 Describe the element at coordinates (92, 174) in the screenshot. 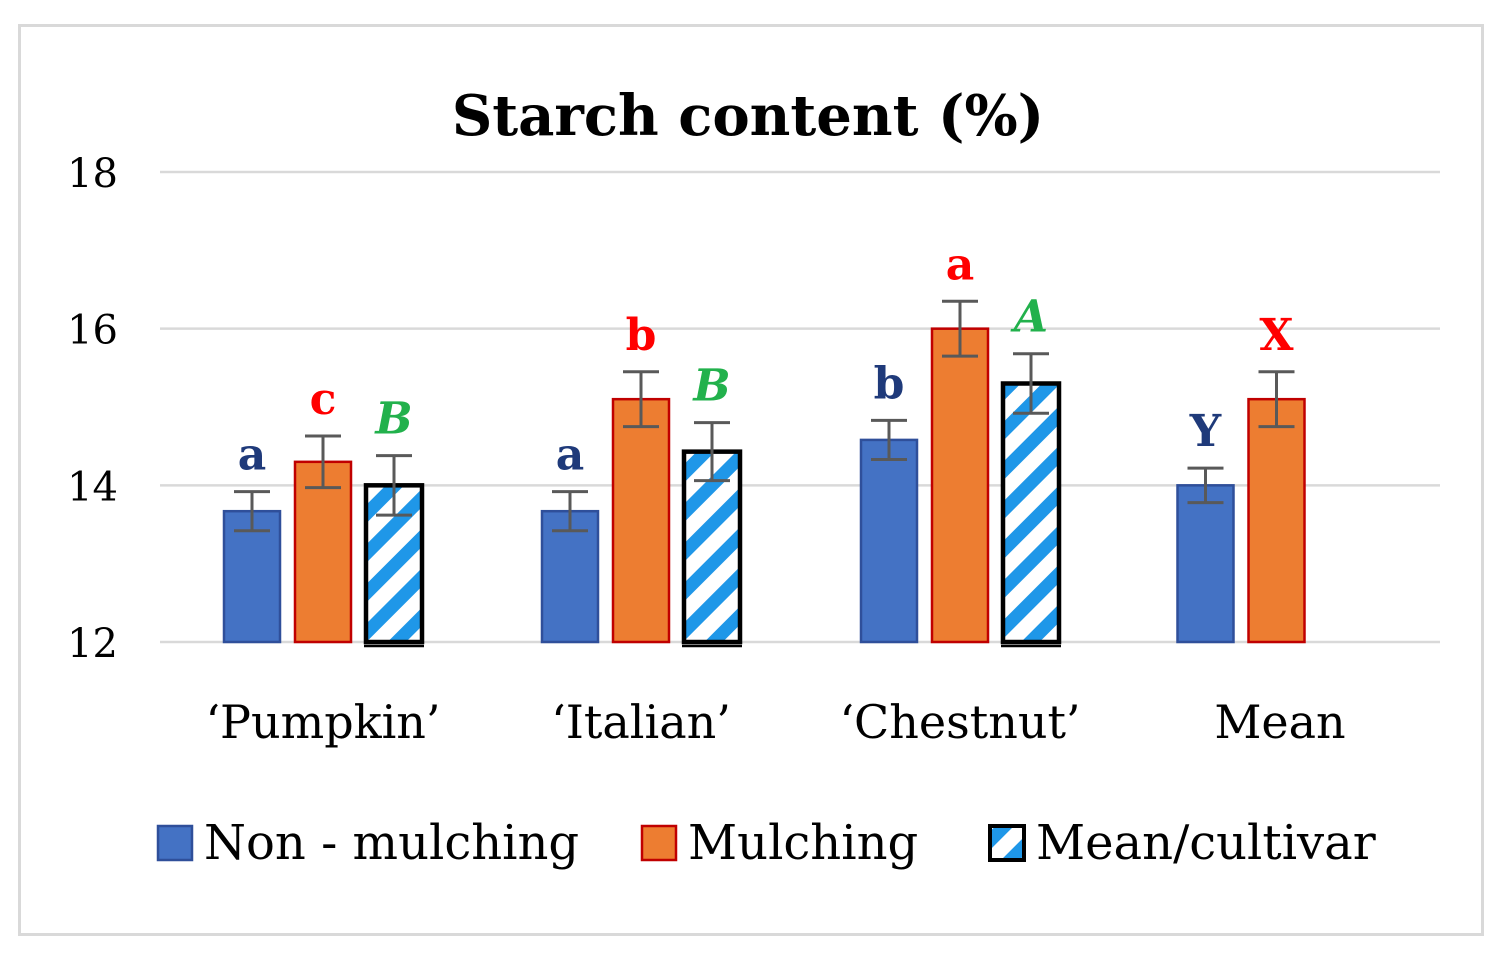

I see `y-tick-label: 18` at that location.